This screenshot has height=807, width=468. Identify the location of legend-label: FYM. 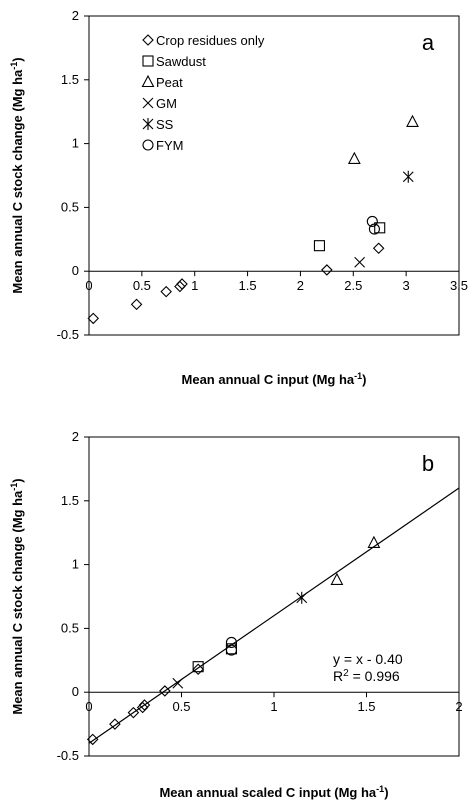
(169, 145).